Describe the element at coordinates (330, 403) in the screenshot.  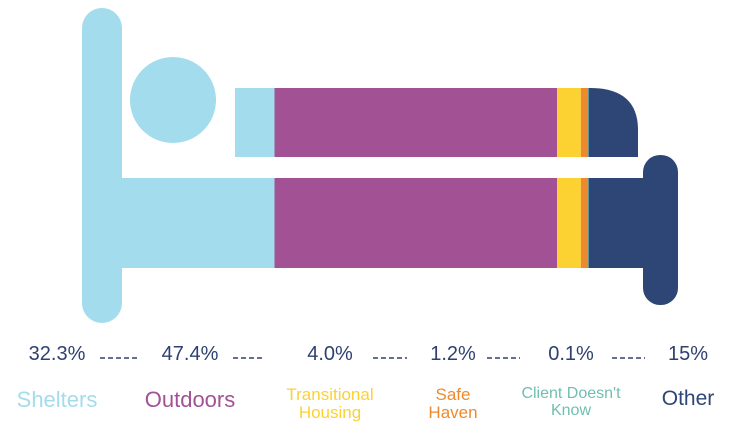
I see `category-label: Transitional Housing` at that location.